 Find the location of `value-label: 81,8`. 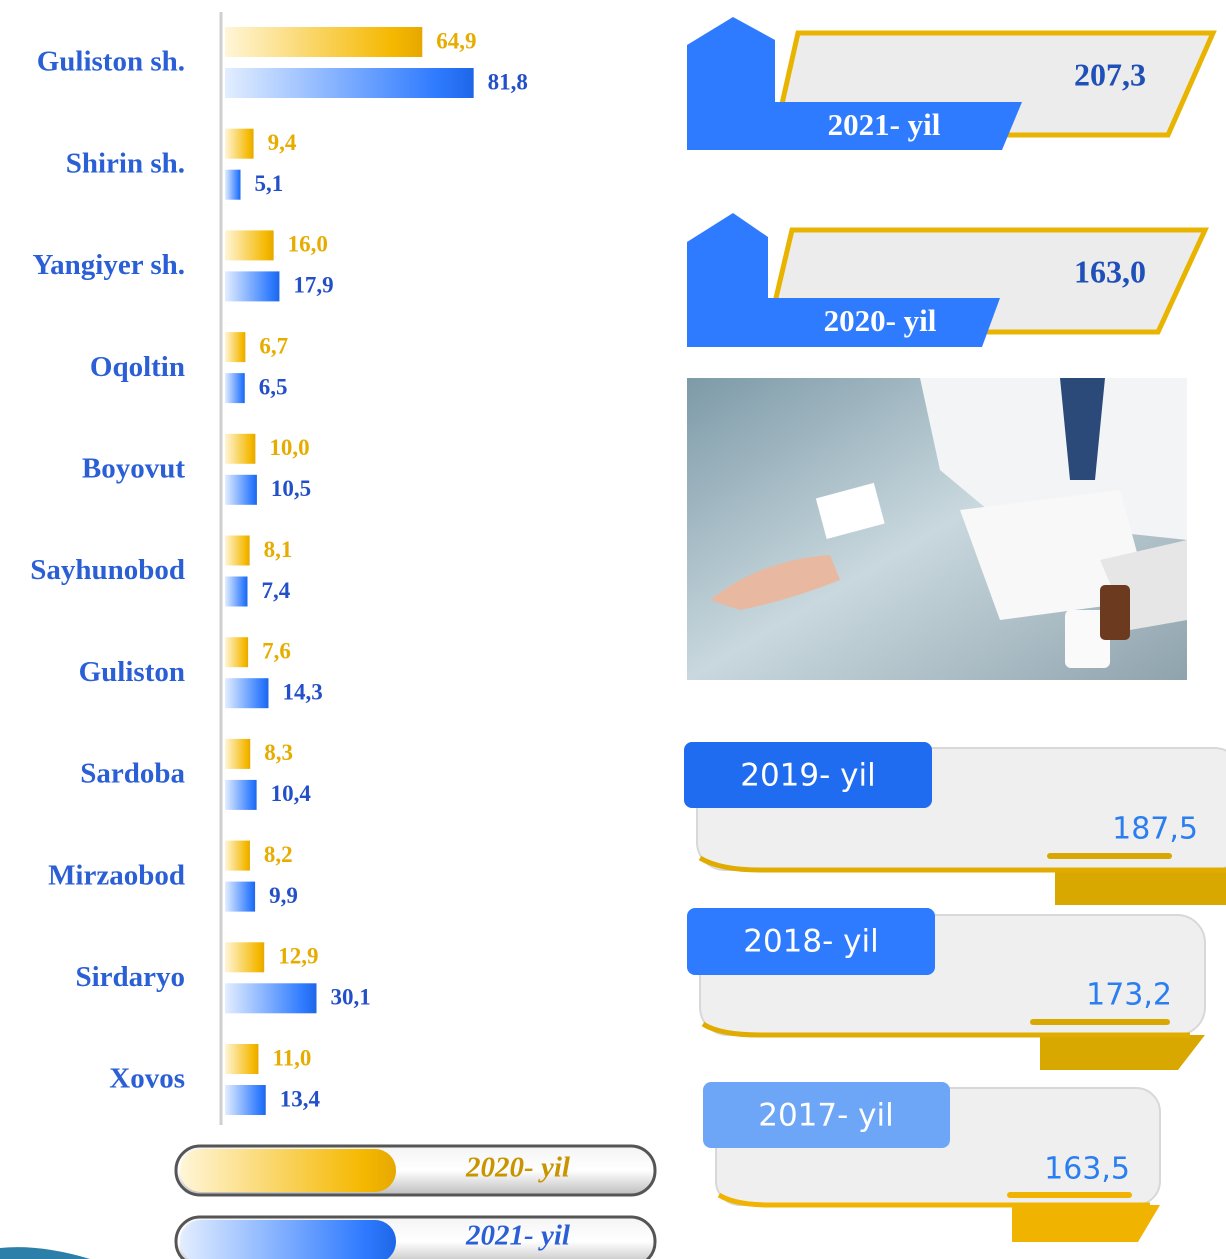

value-label: 81,8 is located at coordinates (508, 81).